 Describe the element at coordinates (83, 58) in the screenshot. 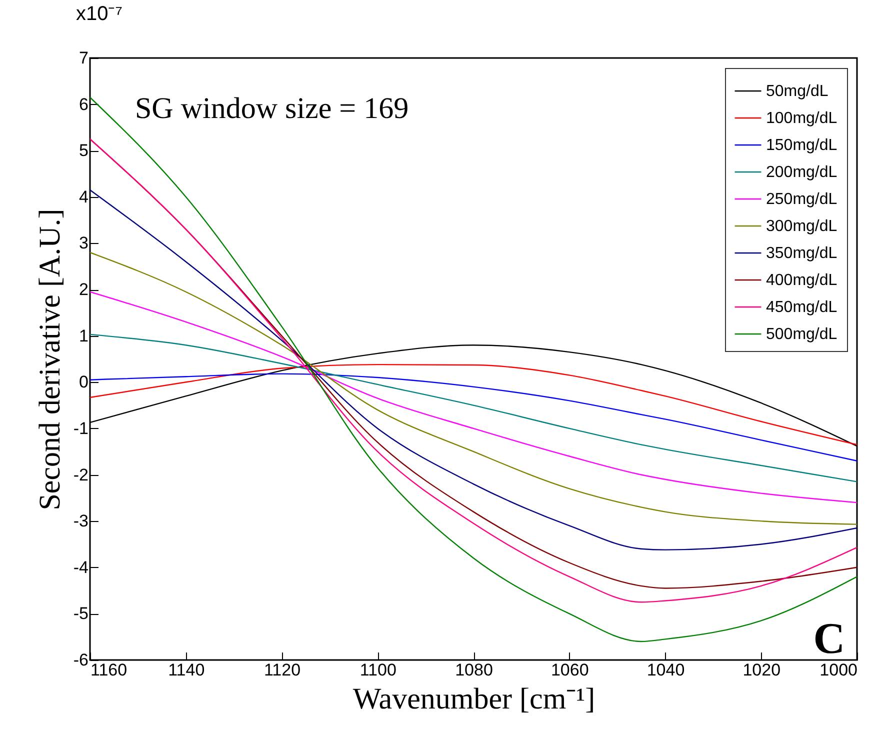

I see `y-tick-label: 7` at that location.